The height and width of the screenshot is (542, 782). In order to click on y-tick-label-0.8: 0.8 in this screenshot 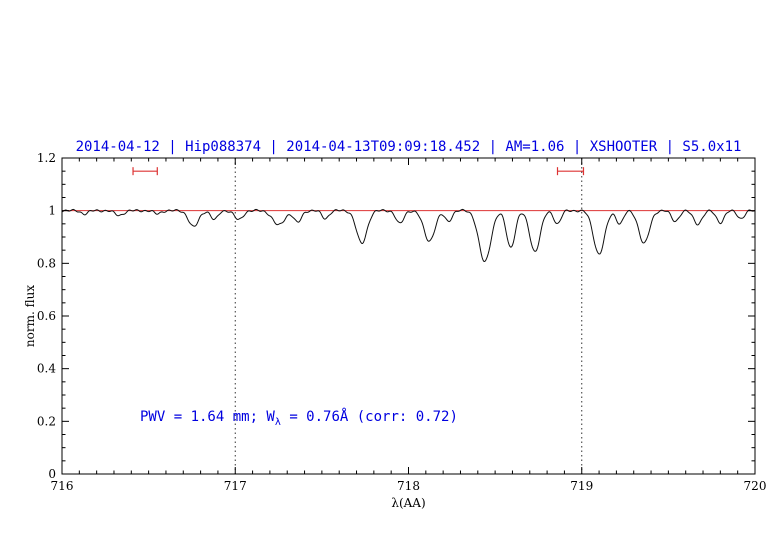, I will do `click(46, 263)`.